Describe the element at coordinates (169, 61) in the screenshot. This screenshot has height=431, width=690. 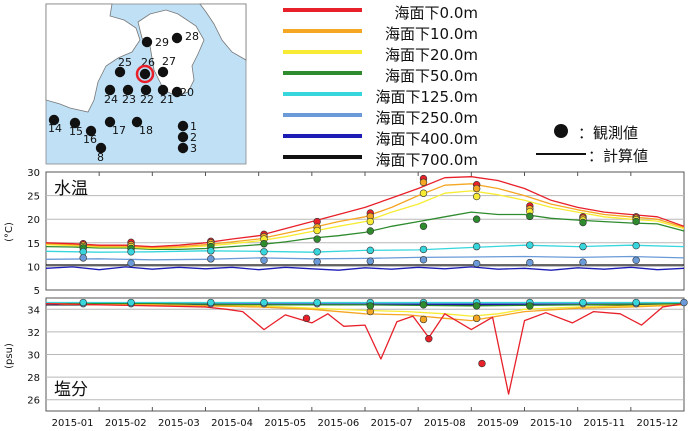
I see `station-label-27: 27` at that location.